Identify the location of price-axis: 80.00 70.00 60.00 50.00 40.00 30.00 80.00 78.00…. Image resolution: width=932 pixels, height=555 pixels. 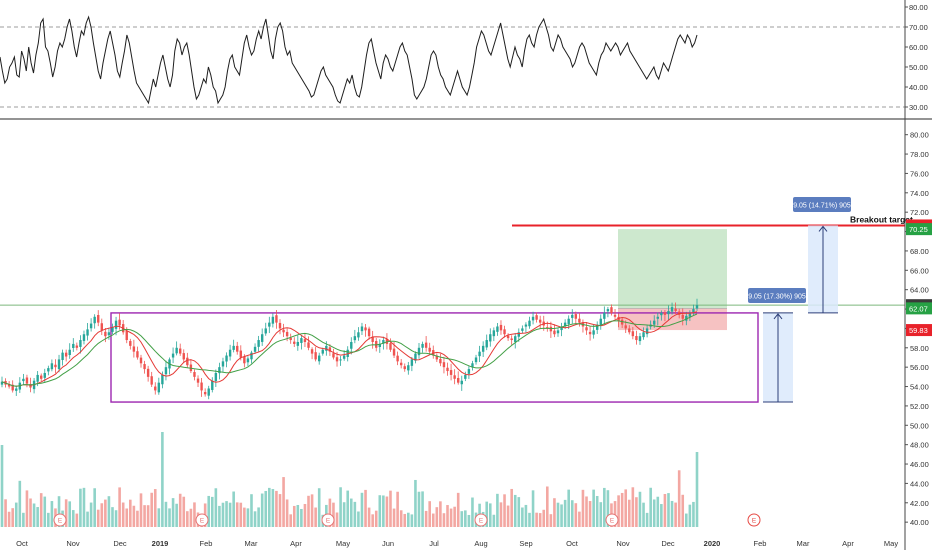
(918, 275).